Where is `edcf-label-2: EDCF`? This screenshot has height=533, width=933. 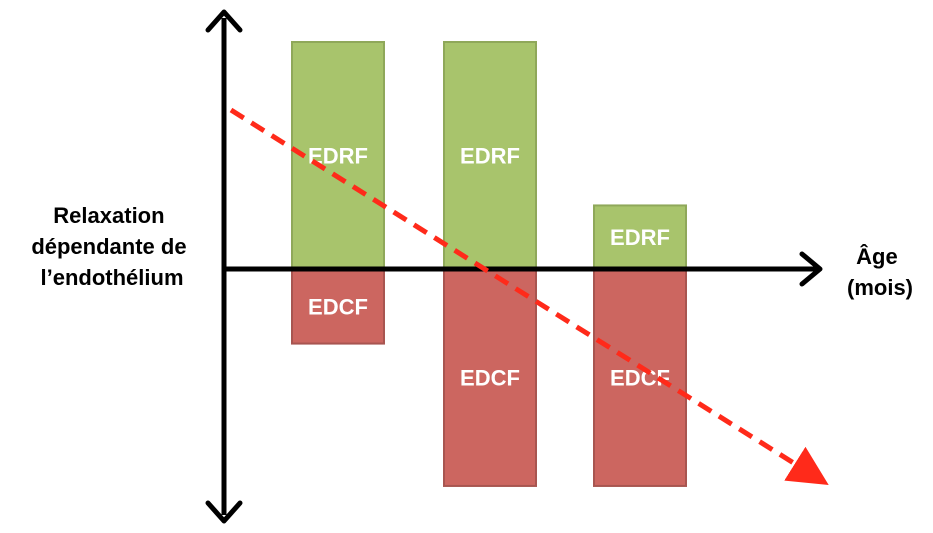
edcf-label-2: EDCF is located at coordinates (490, 377).